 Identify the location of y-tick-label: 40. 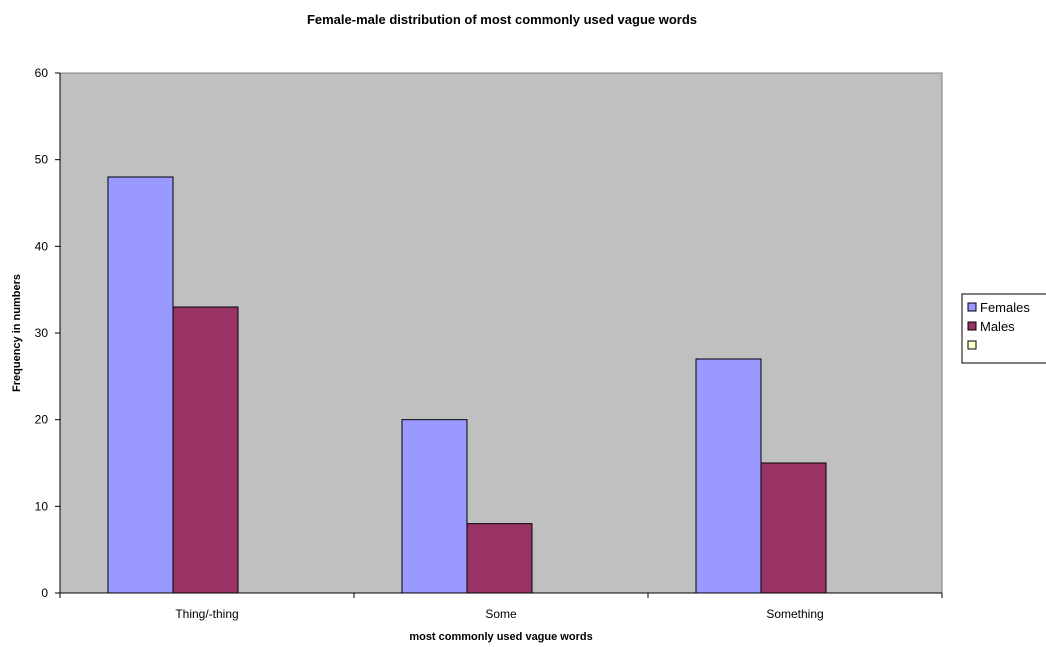
(42, 246).